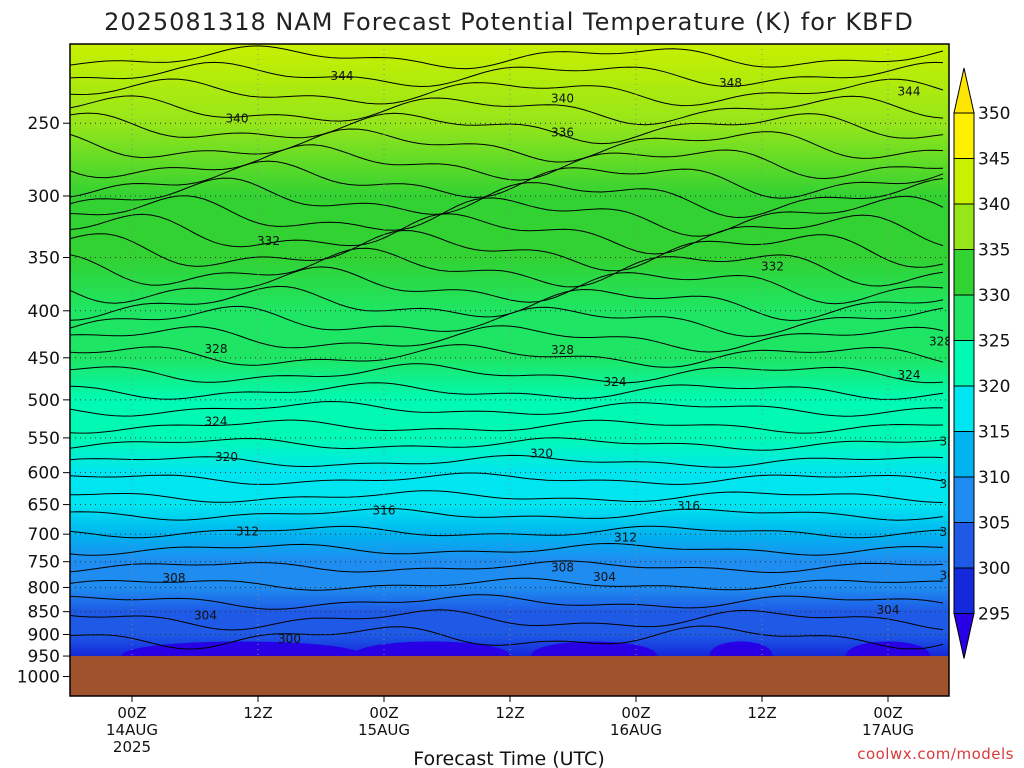  Describe the element at coordinates (994, 387) in the screenshot. I see `colorbar-label: 320` at that location.